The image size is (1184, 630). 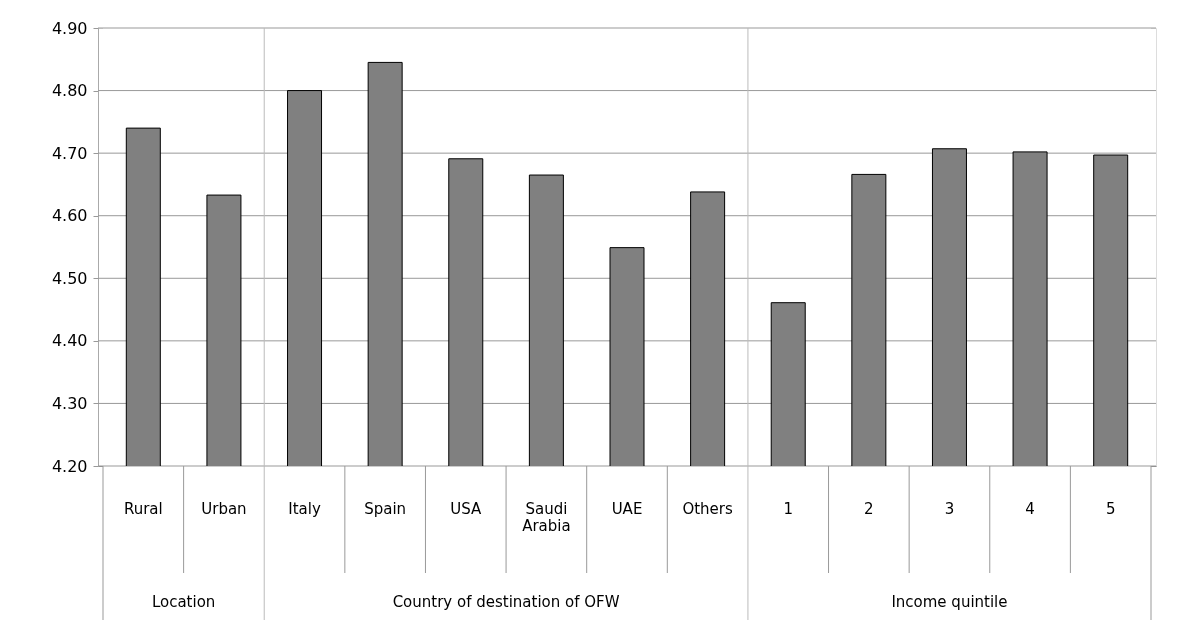 I want to click on y-tick-label: 4.80, so click(x=69, y=91).